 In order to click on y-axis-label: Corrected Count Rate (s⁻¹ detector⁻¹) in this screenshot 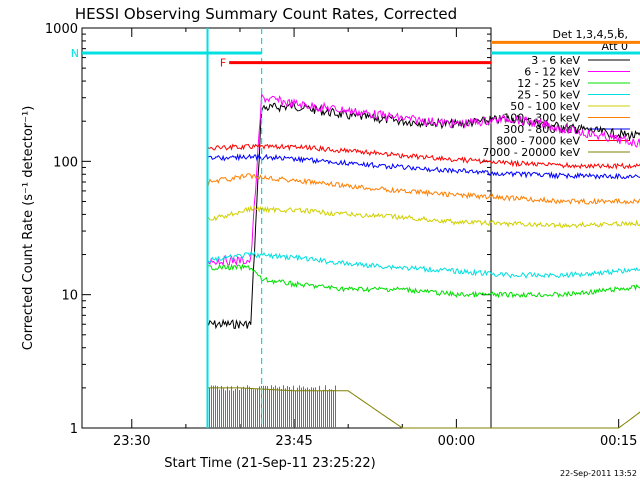, I will do `click(28, 228)`.